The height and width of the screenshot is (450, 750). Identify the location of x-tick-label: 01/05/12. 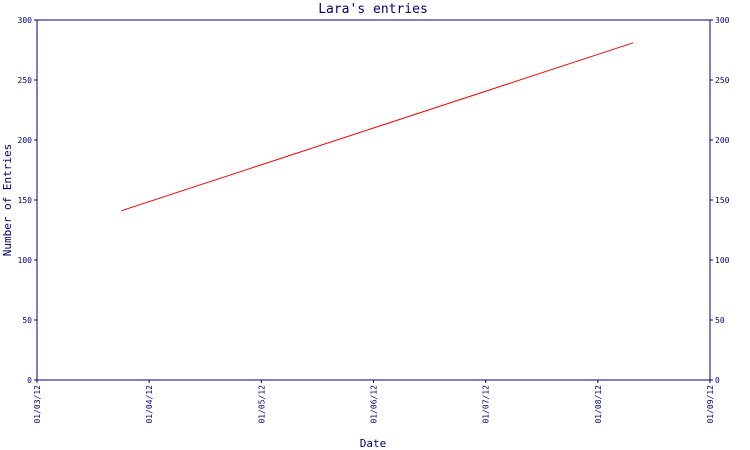
(261, 404).